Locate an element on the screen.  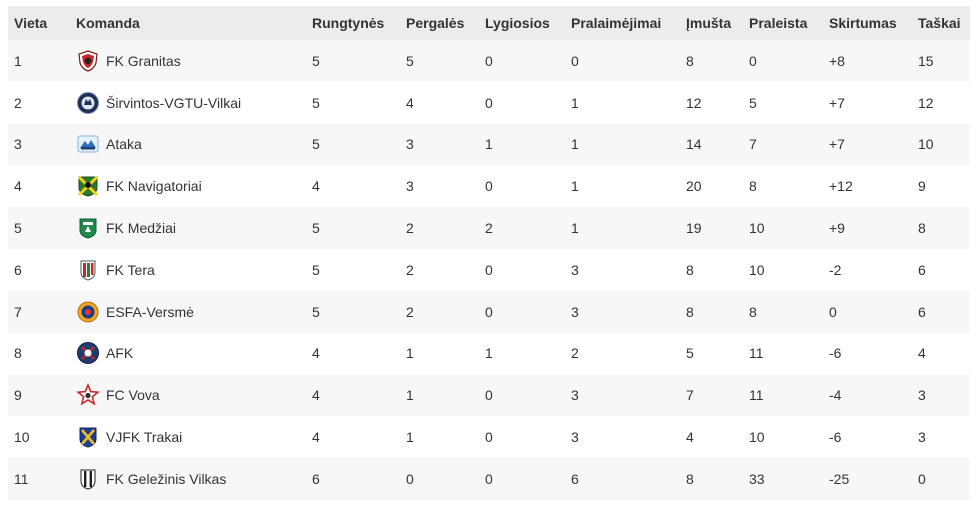
cell-team: FK Navigatoriai is located at coordinates (188, 186).